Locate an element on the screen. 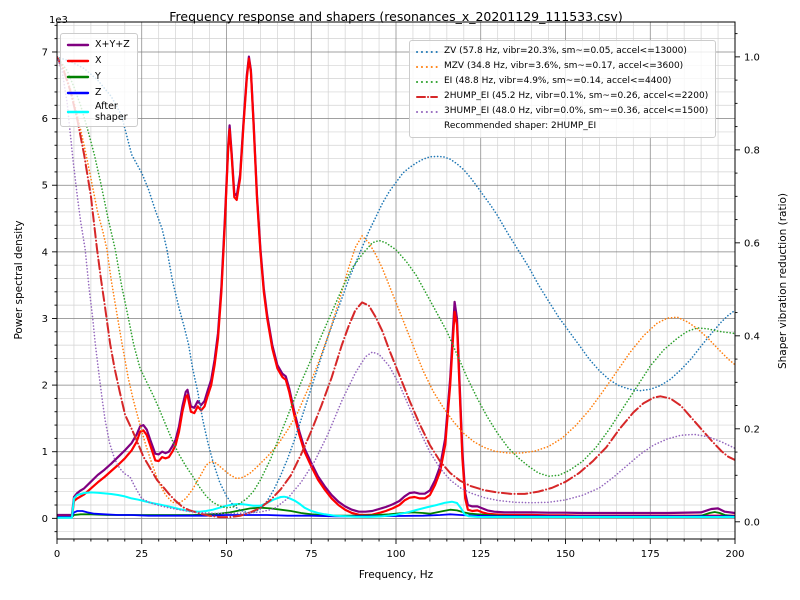 Image resolution: width=800 pixels, height=600 pixels. legend-entry: Y is located at coordinates (98, 77).